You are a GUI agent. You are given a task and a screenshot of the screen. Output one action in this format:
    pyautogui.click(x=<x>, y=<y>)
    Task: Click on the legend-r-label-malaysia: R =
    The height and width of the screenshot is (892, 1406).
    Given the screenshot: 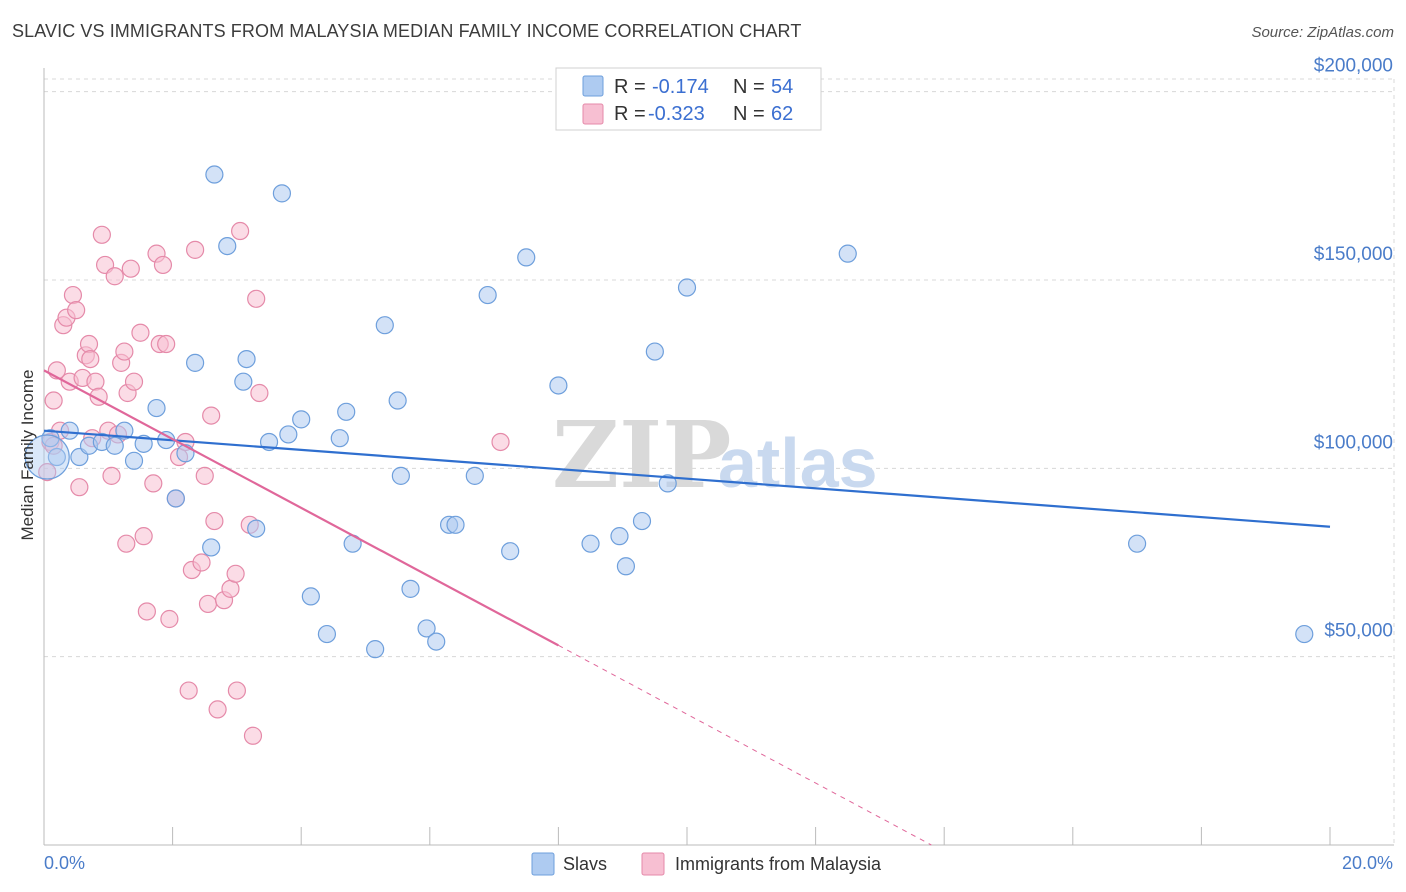 What is the action you would take?
    pyautogui.click(x=630, y=114)
    